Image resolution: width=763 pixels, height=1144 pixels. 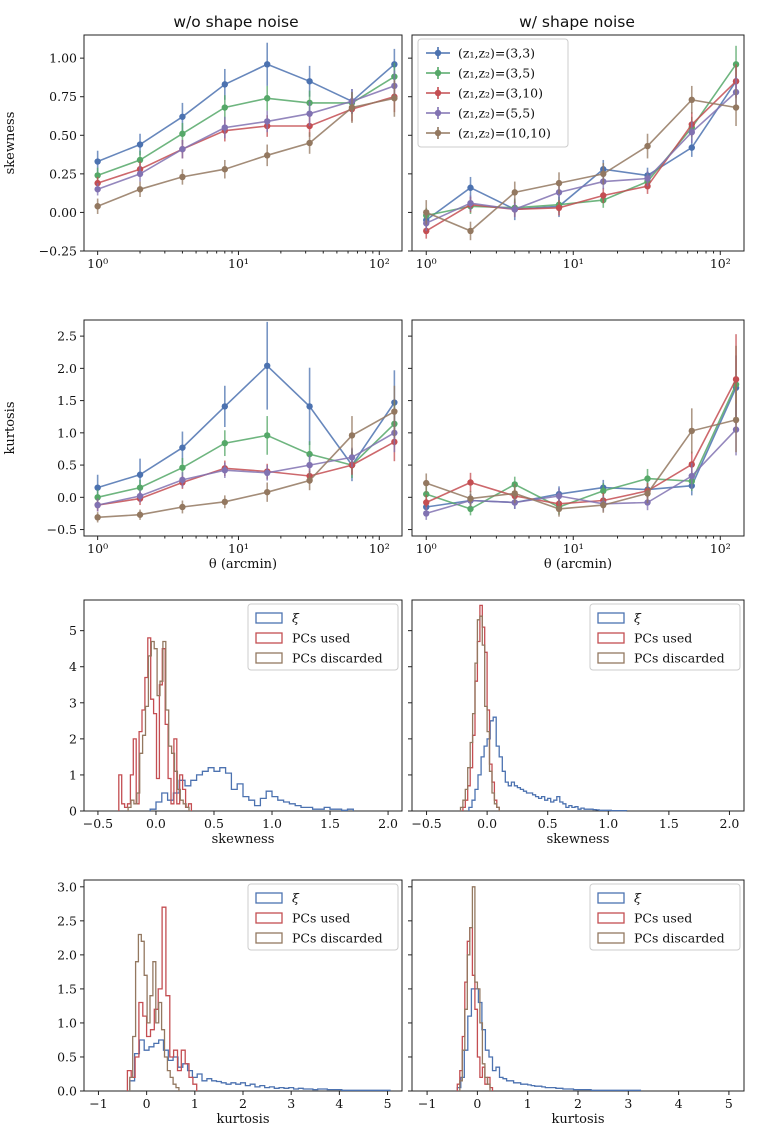 I want to click on panel-hist_kurt_noise: −1 0 1 2 3 4 5 kurtosis ξ PCs used PCs discarded, so click(x=576, y=1003).